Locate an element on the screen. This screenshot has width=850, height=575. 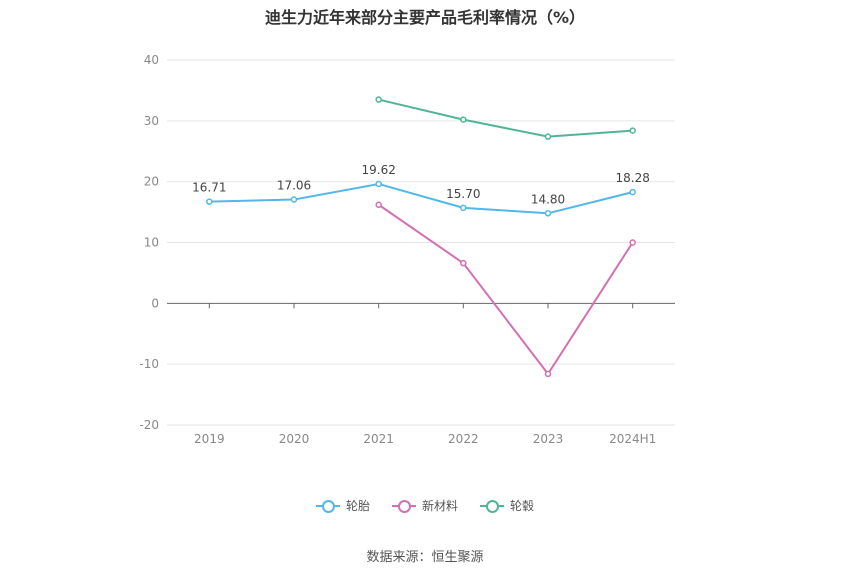
legend: 轮胎 新材料 轮毂 is located at coordinates (425, 505).